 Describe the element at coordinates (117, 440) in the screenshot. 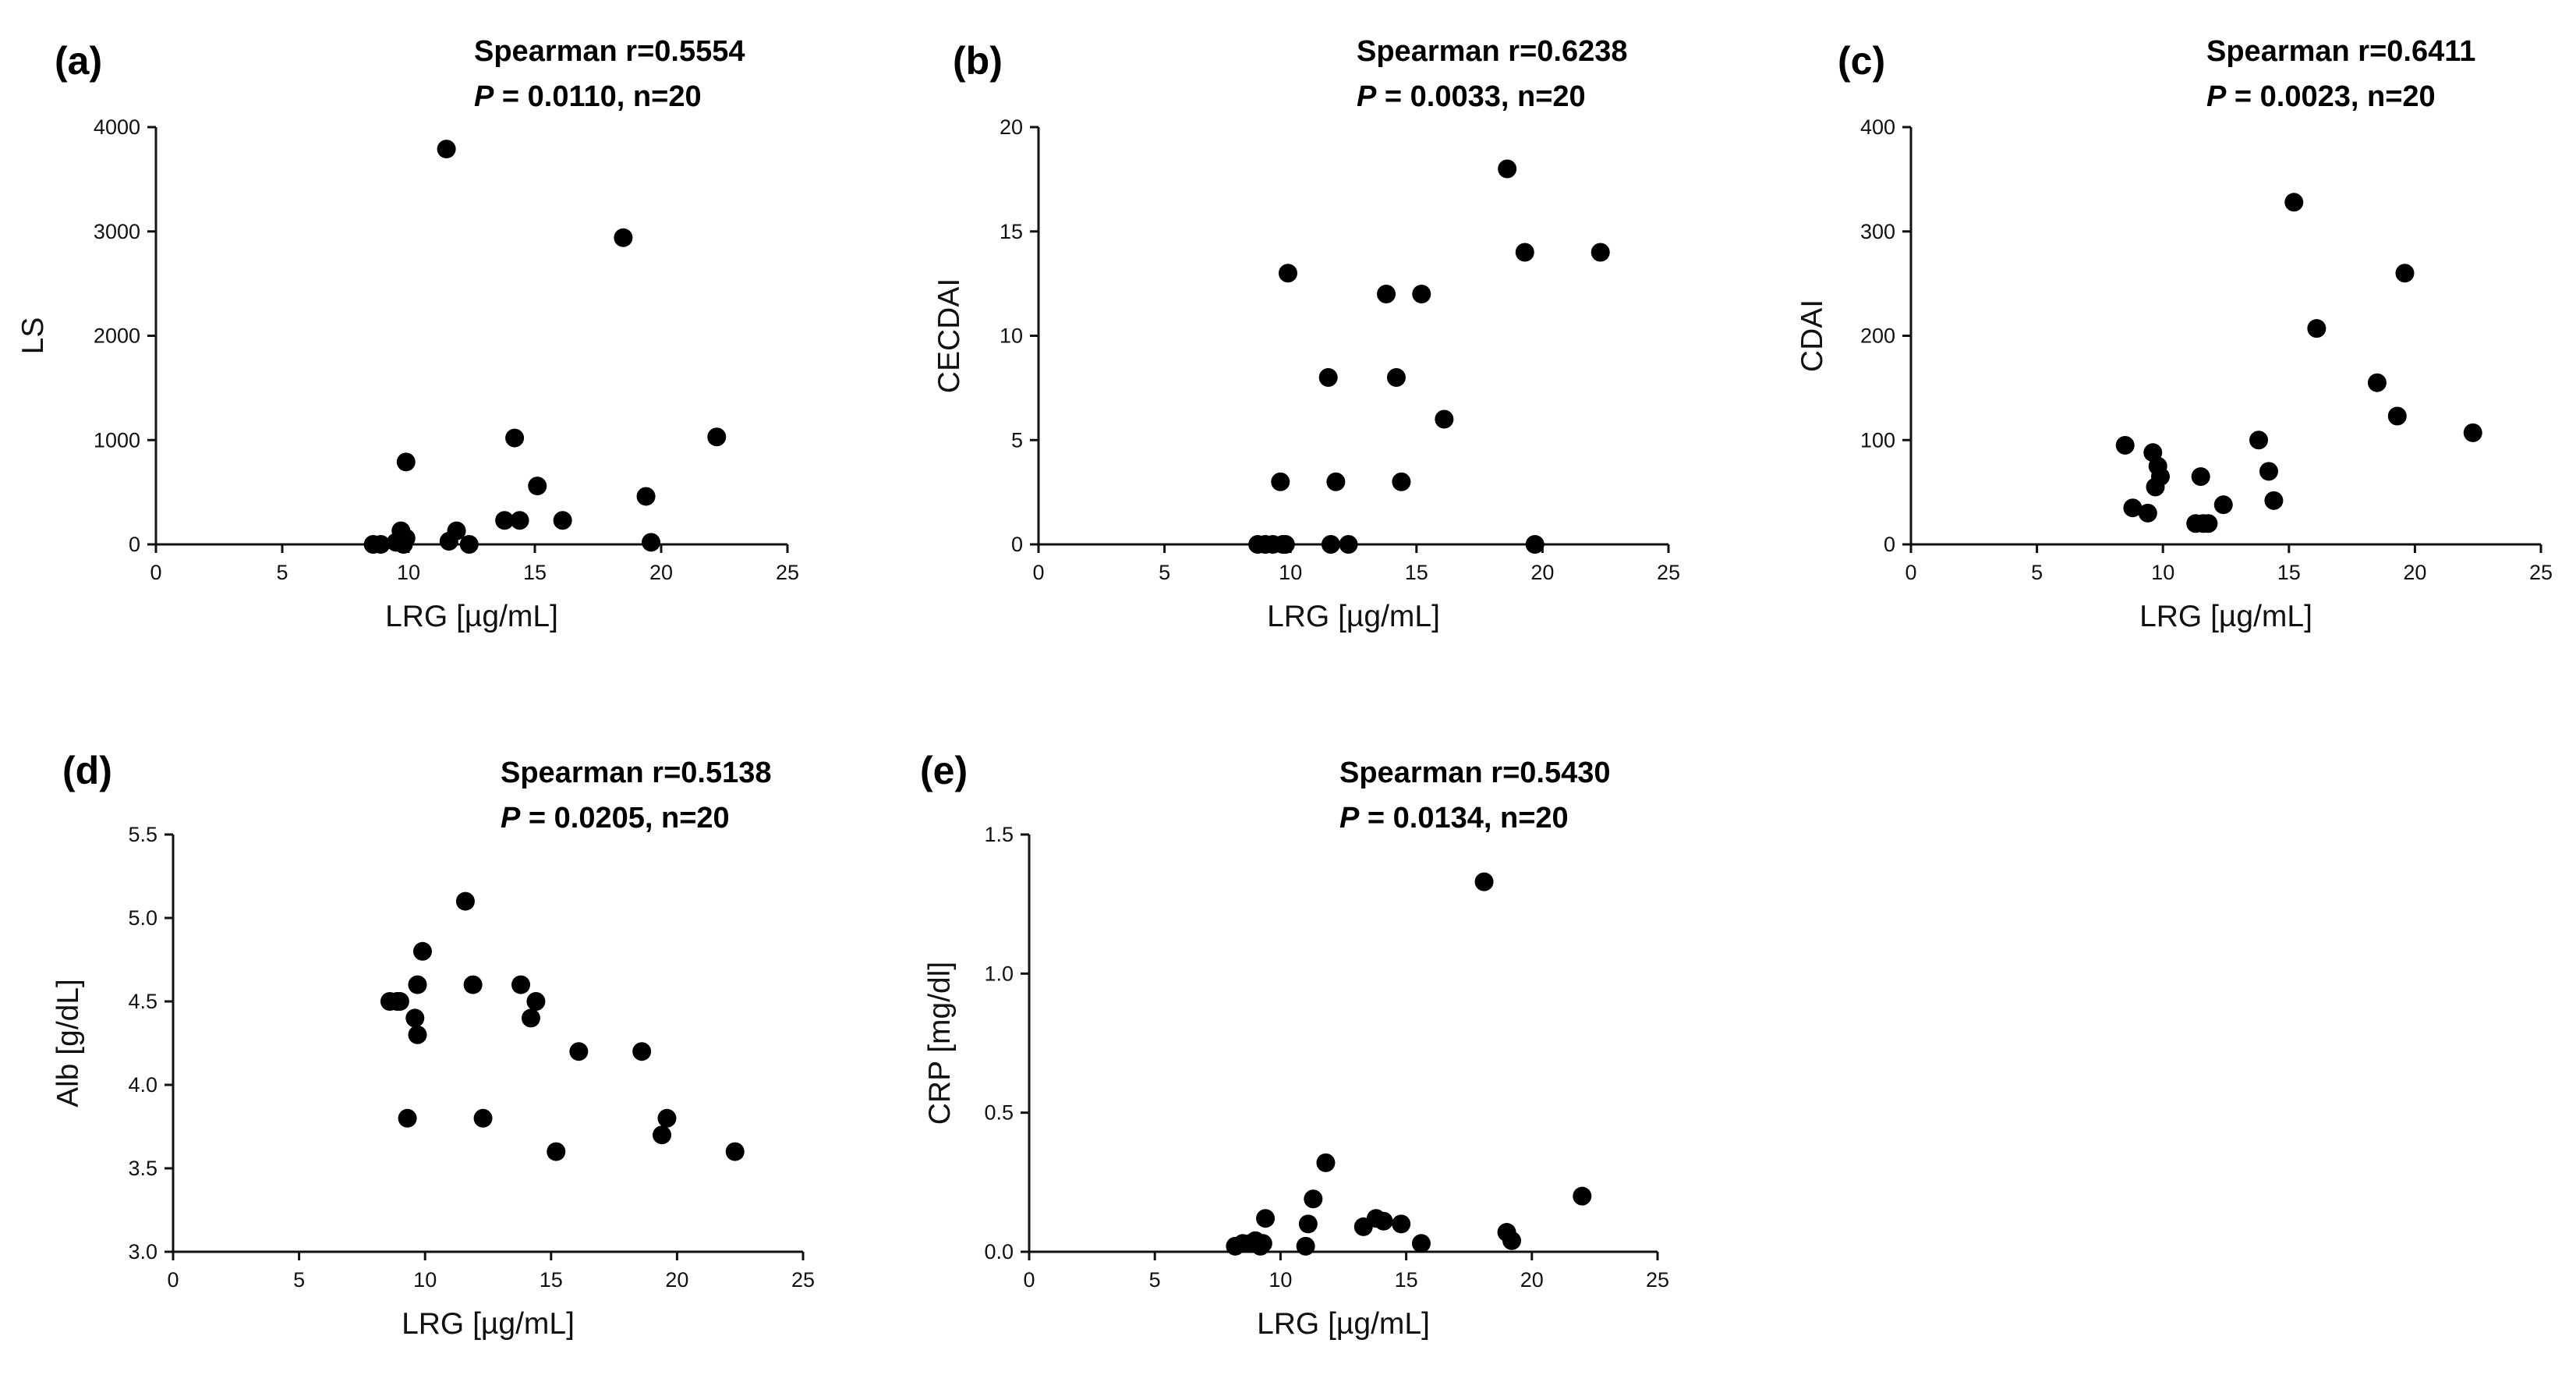

I see `y-tick-label: 1000` at that location.